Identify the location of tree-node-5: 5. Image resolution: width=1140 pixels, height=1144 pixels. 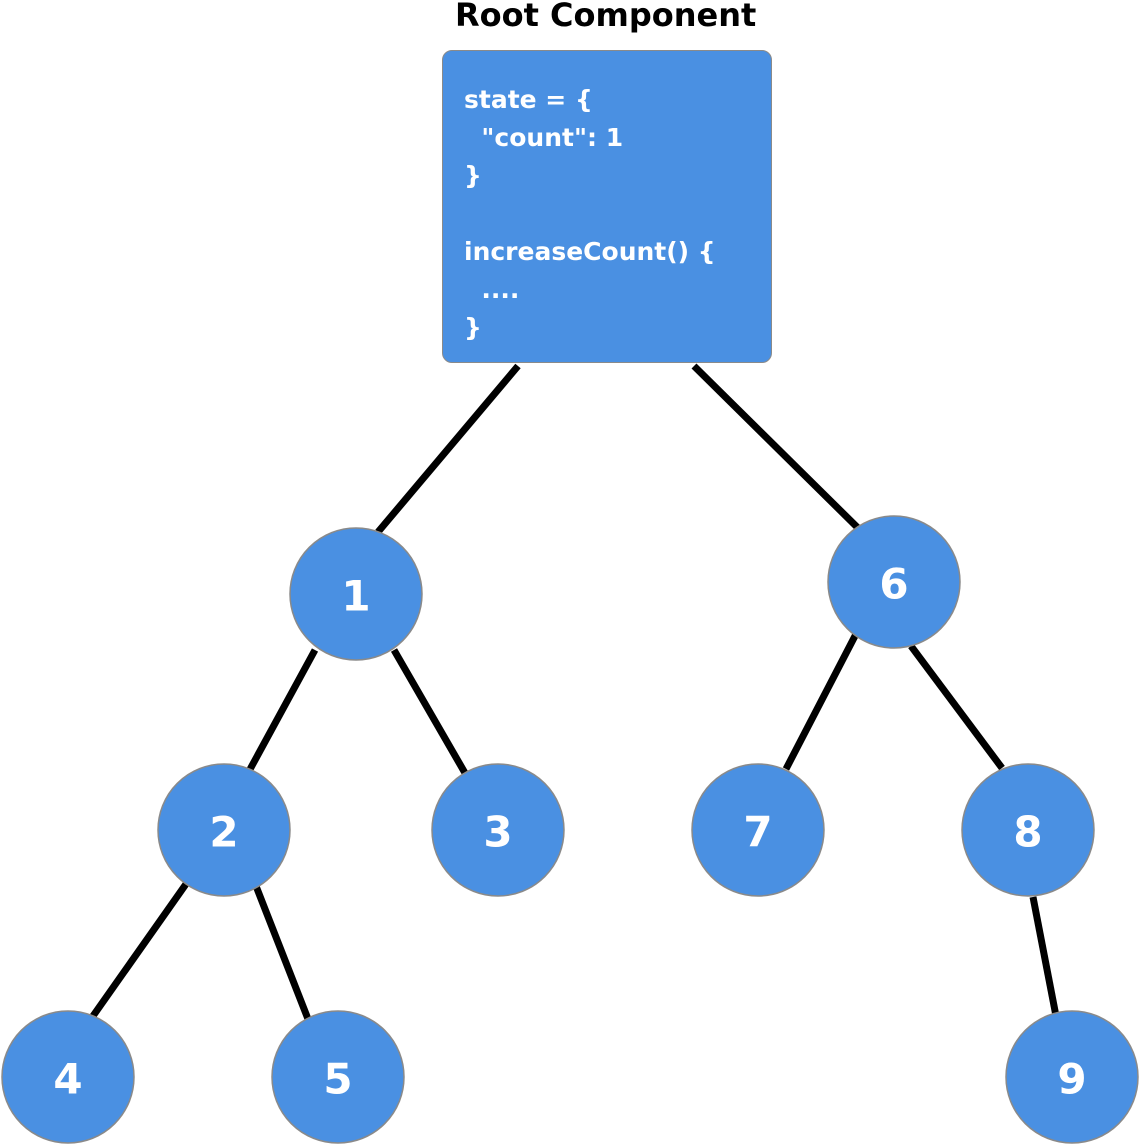
(338, 1077).